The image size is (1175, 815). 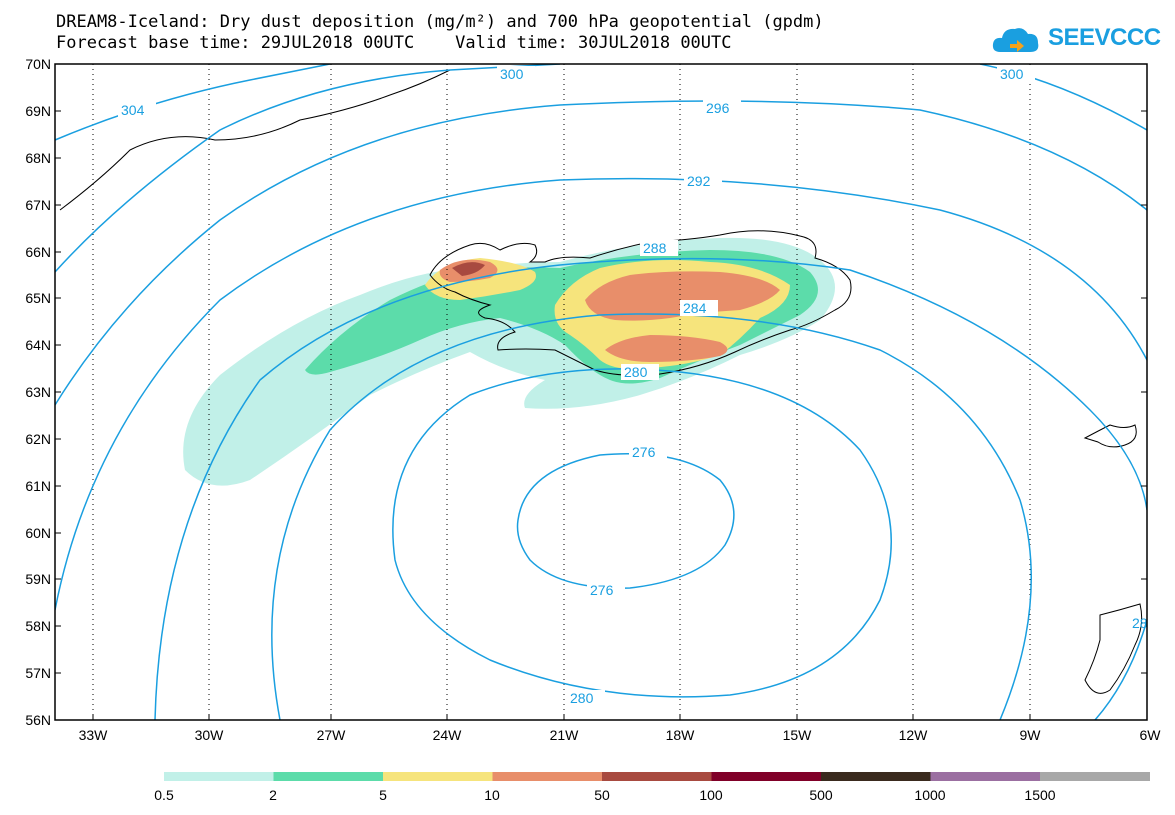 What do you see at coordinates (636, 372) in the screenshot?
I see `contour-label-280: 280` at bounding box center [636, 372].